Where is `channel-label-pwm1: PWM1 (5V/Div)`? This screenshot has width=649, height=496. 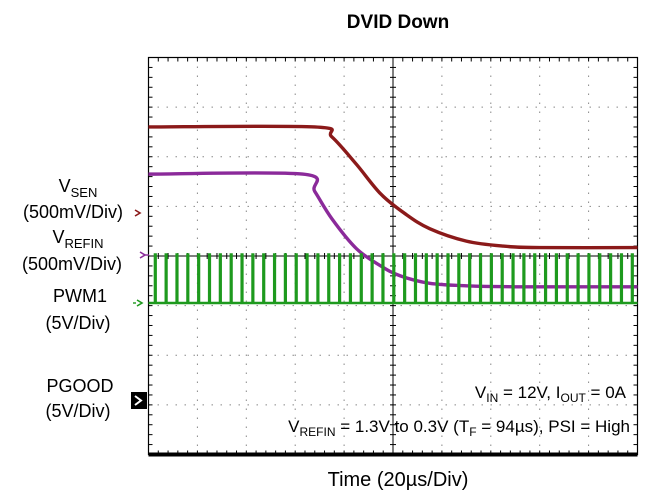
channel-label-pwm1: PWM1 (5V/Div) is located at coordinates (77, 309).